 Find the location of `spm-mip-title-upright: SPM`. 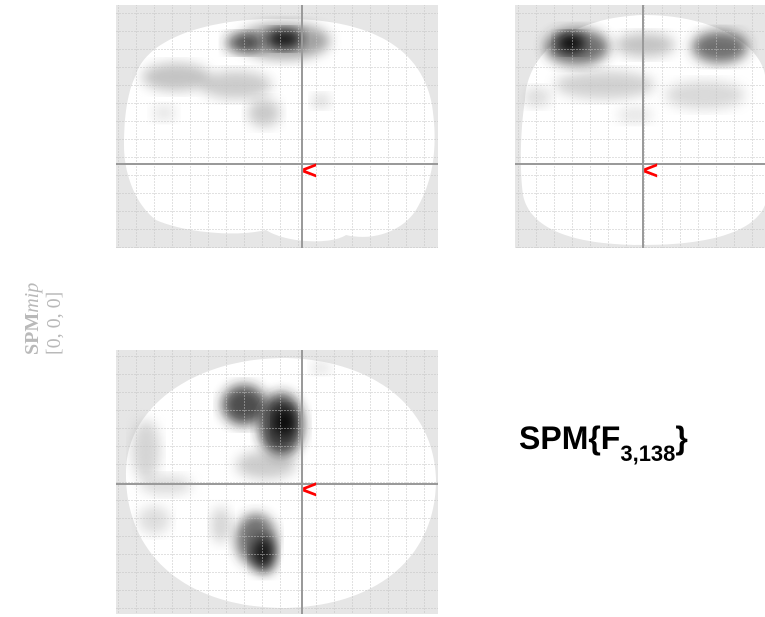

spm-mip-title-upright: SPM is located at coordinates (32, 333).